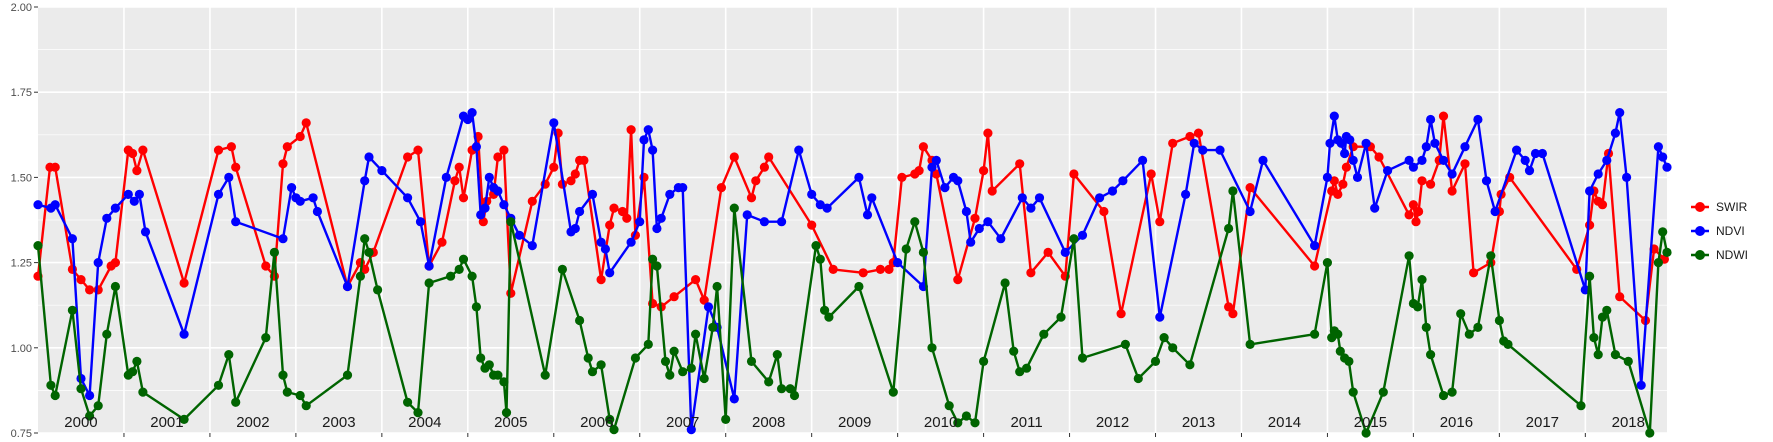 The height and width of the screenshot is (442, 1773). I want to click on y-tick-label: 0.75, so click(21, 434).